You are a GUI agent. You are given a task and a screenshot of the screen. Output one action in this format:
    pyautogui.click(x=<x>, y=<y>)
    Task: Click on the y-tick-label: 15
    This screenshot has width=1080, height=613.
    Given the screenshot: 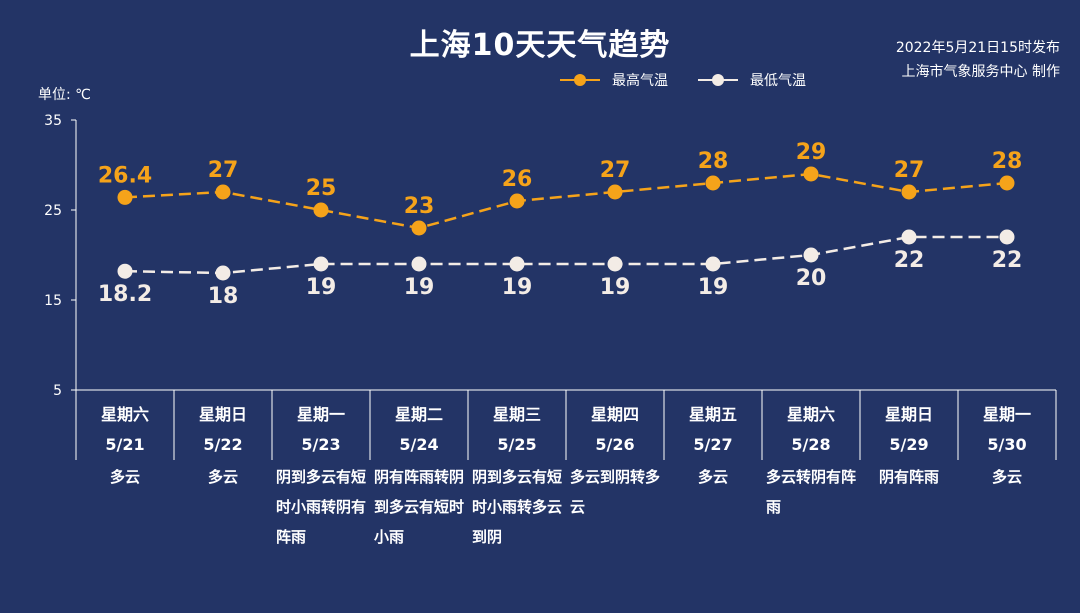 What is the action you would take?
    pyautogui.click(x=53, y=301)
    